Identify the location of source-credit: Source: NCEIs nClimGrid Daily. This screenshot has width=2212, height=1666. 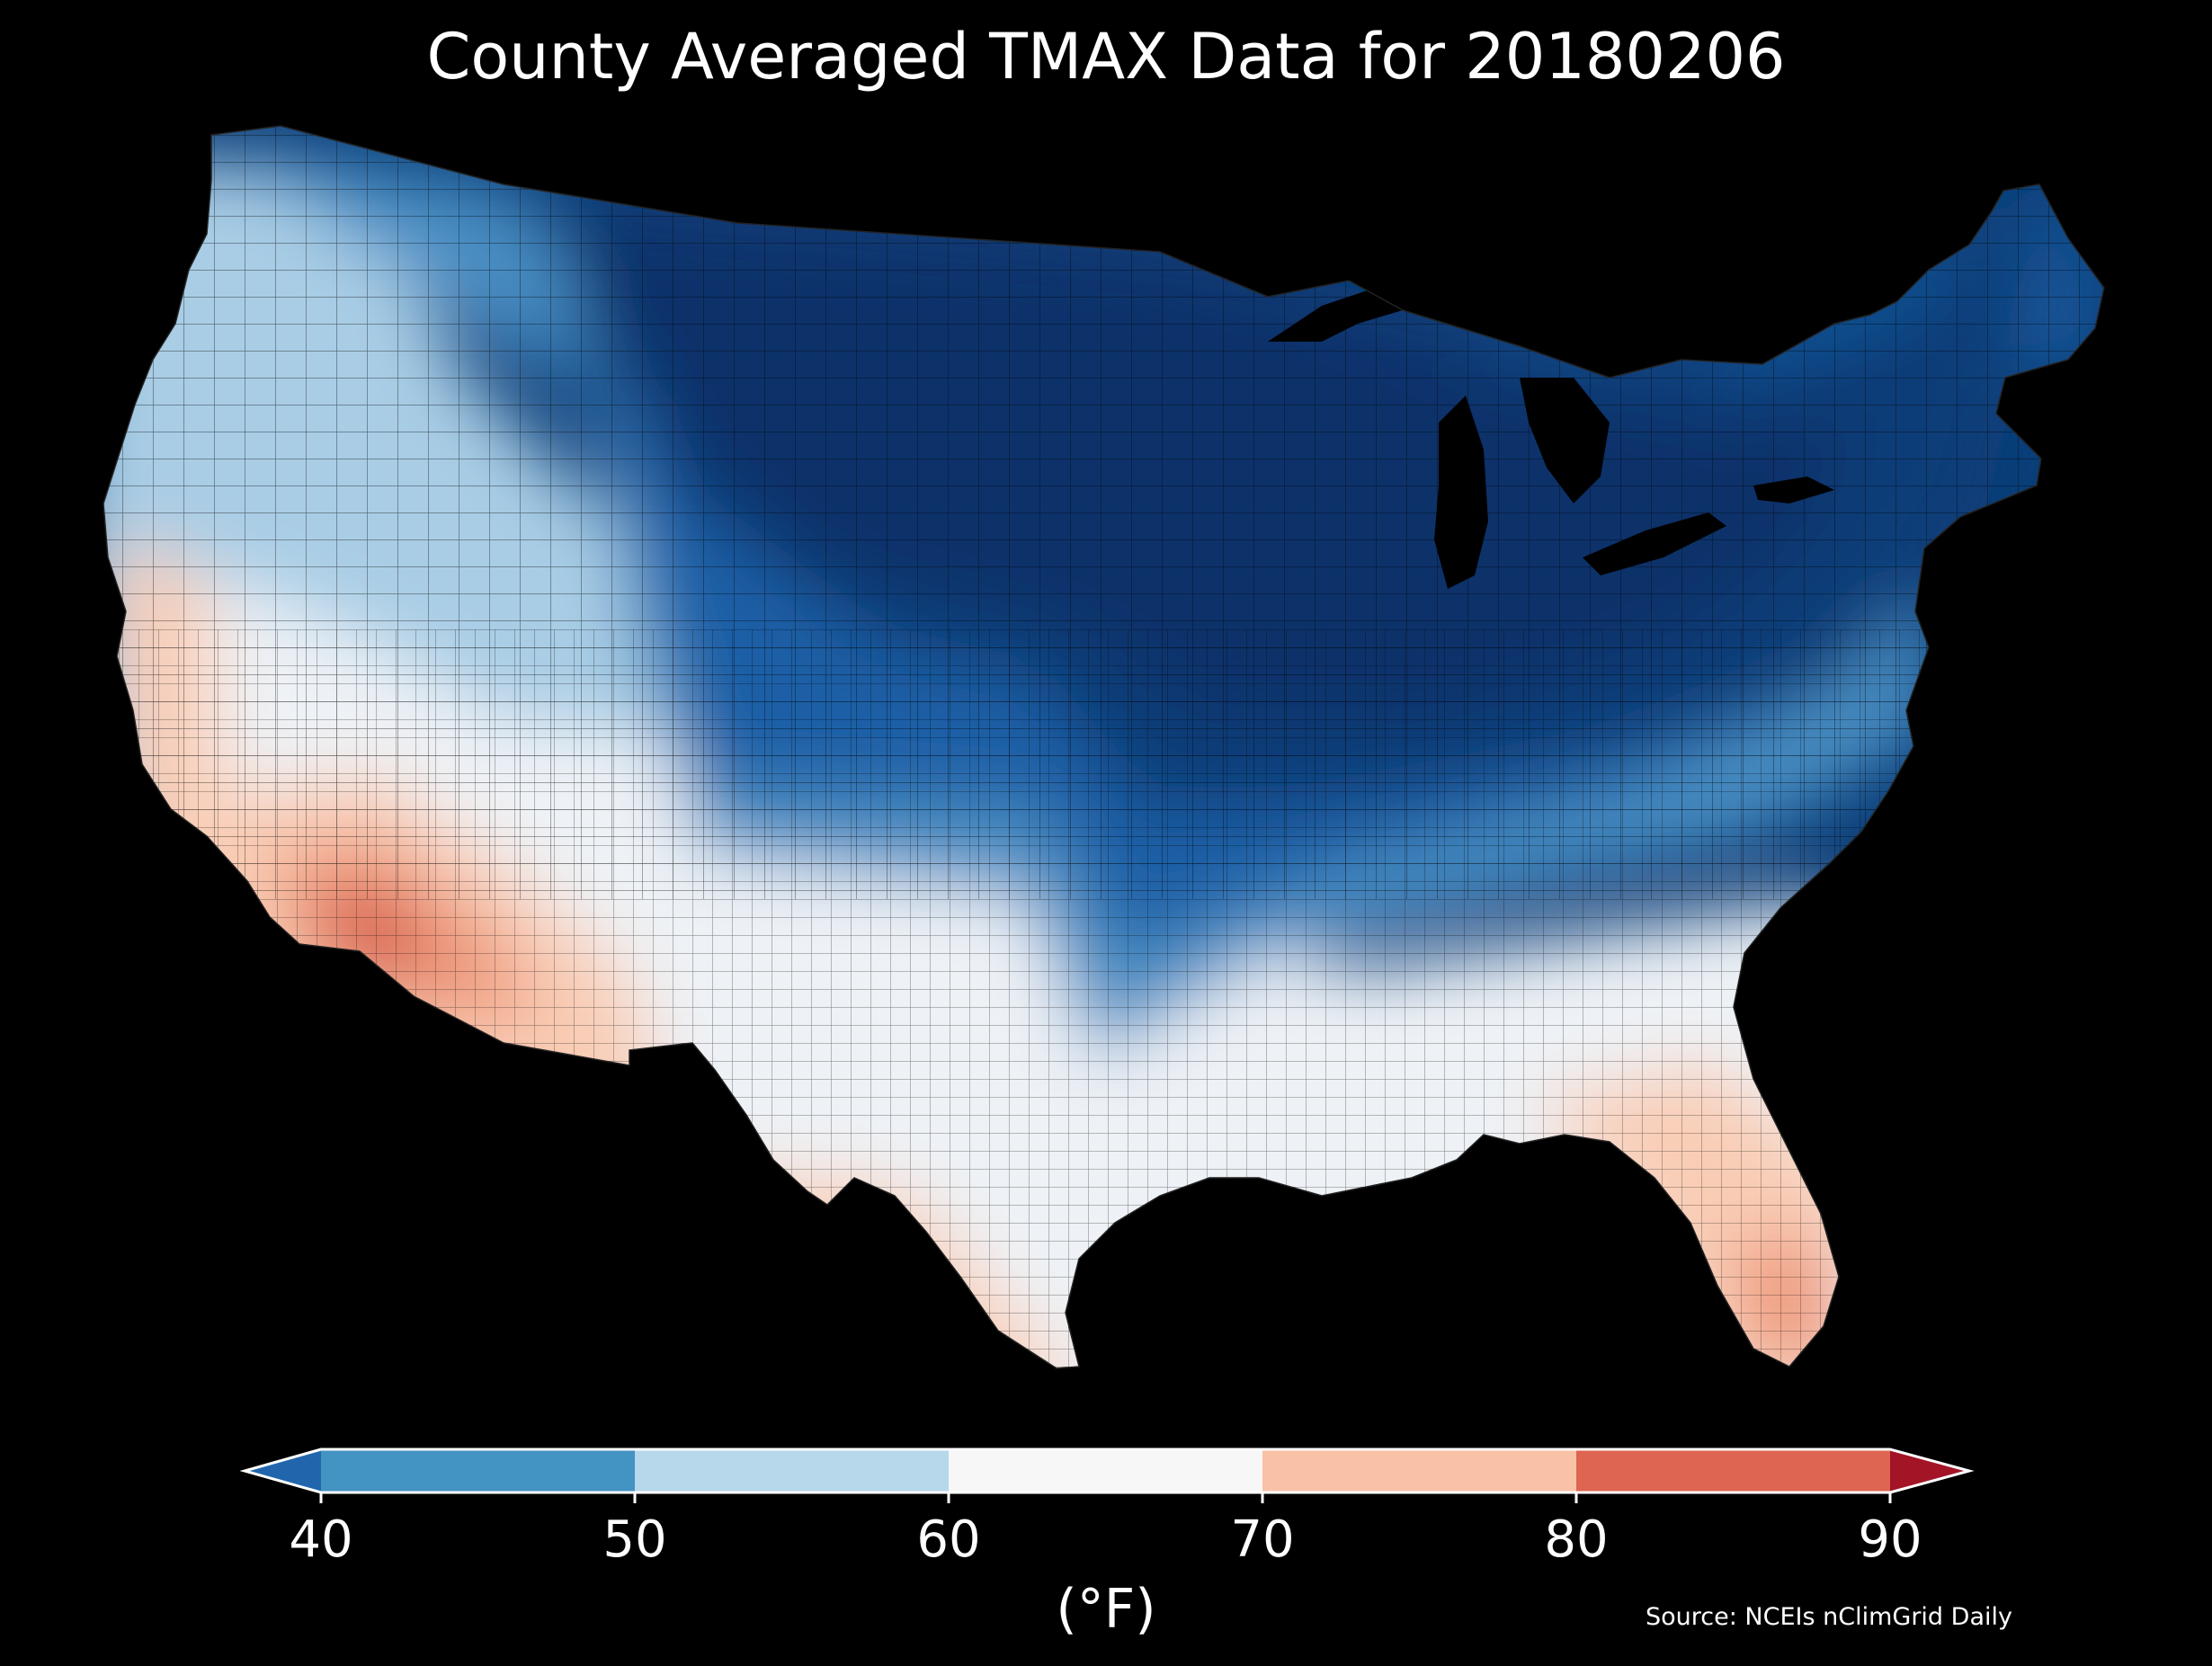
(1829, 1617).